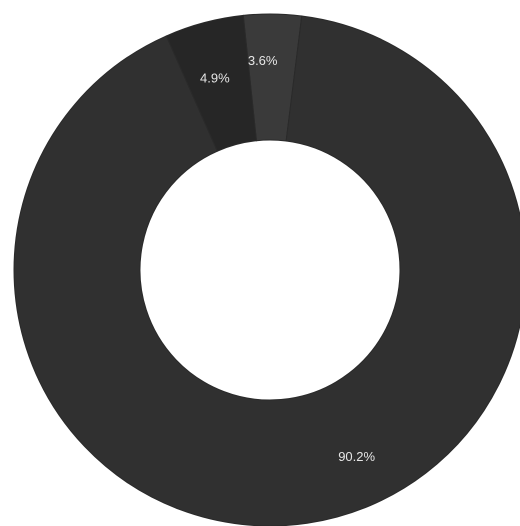 The image size is (520, 526). Describe the element at coordinates (215, 78) in the screenshot. I see `slice-label-1: 4.9%` at that location.